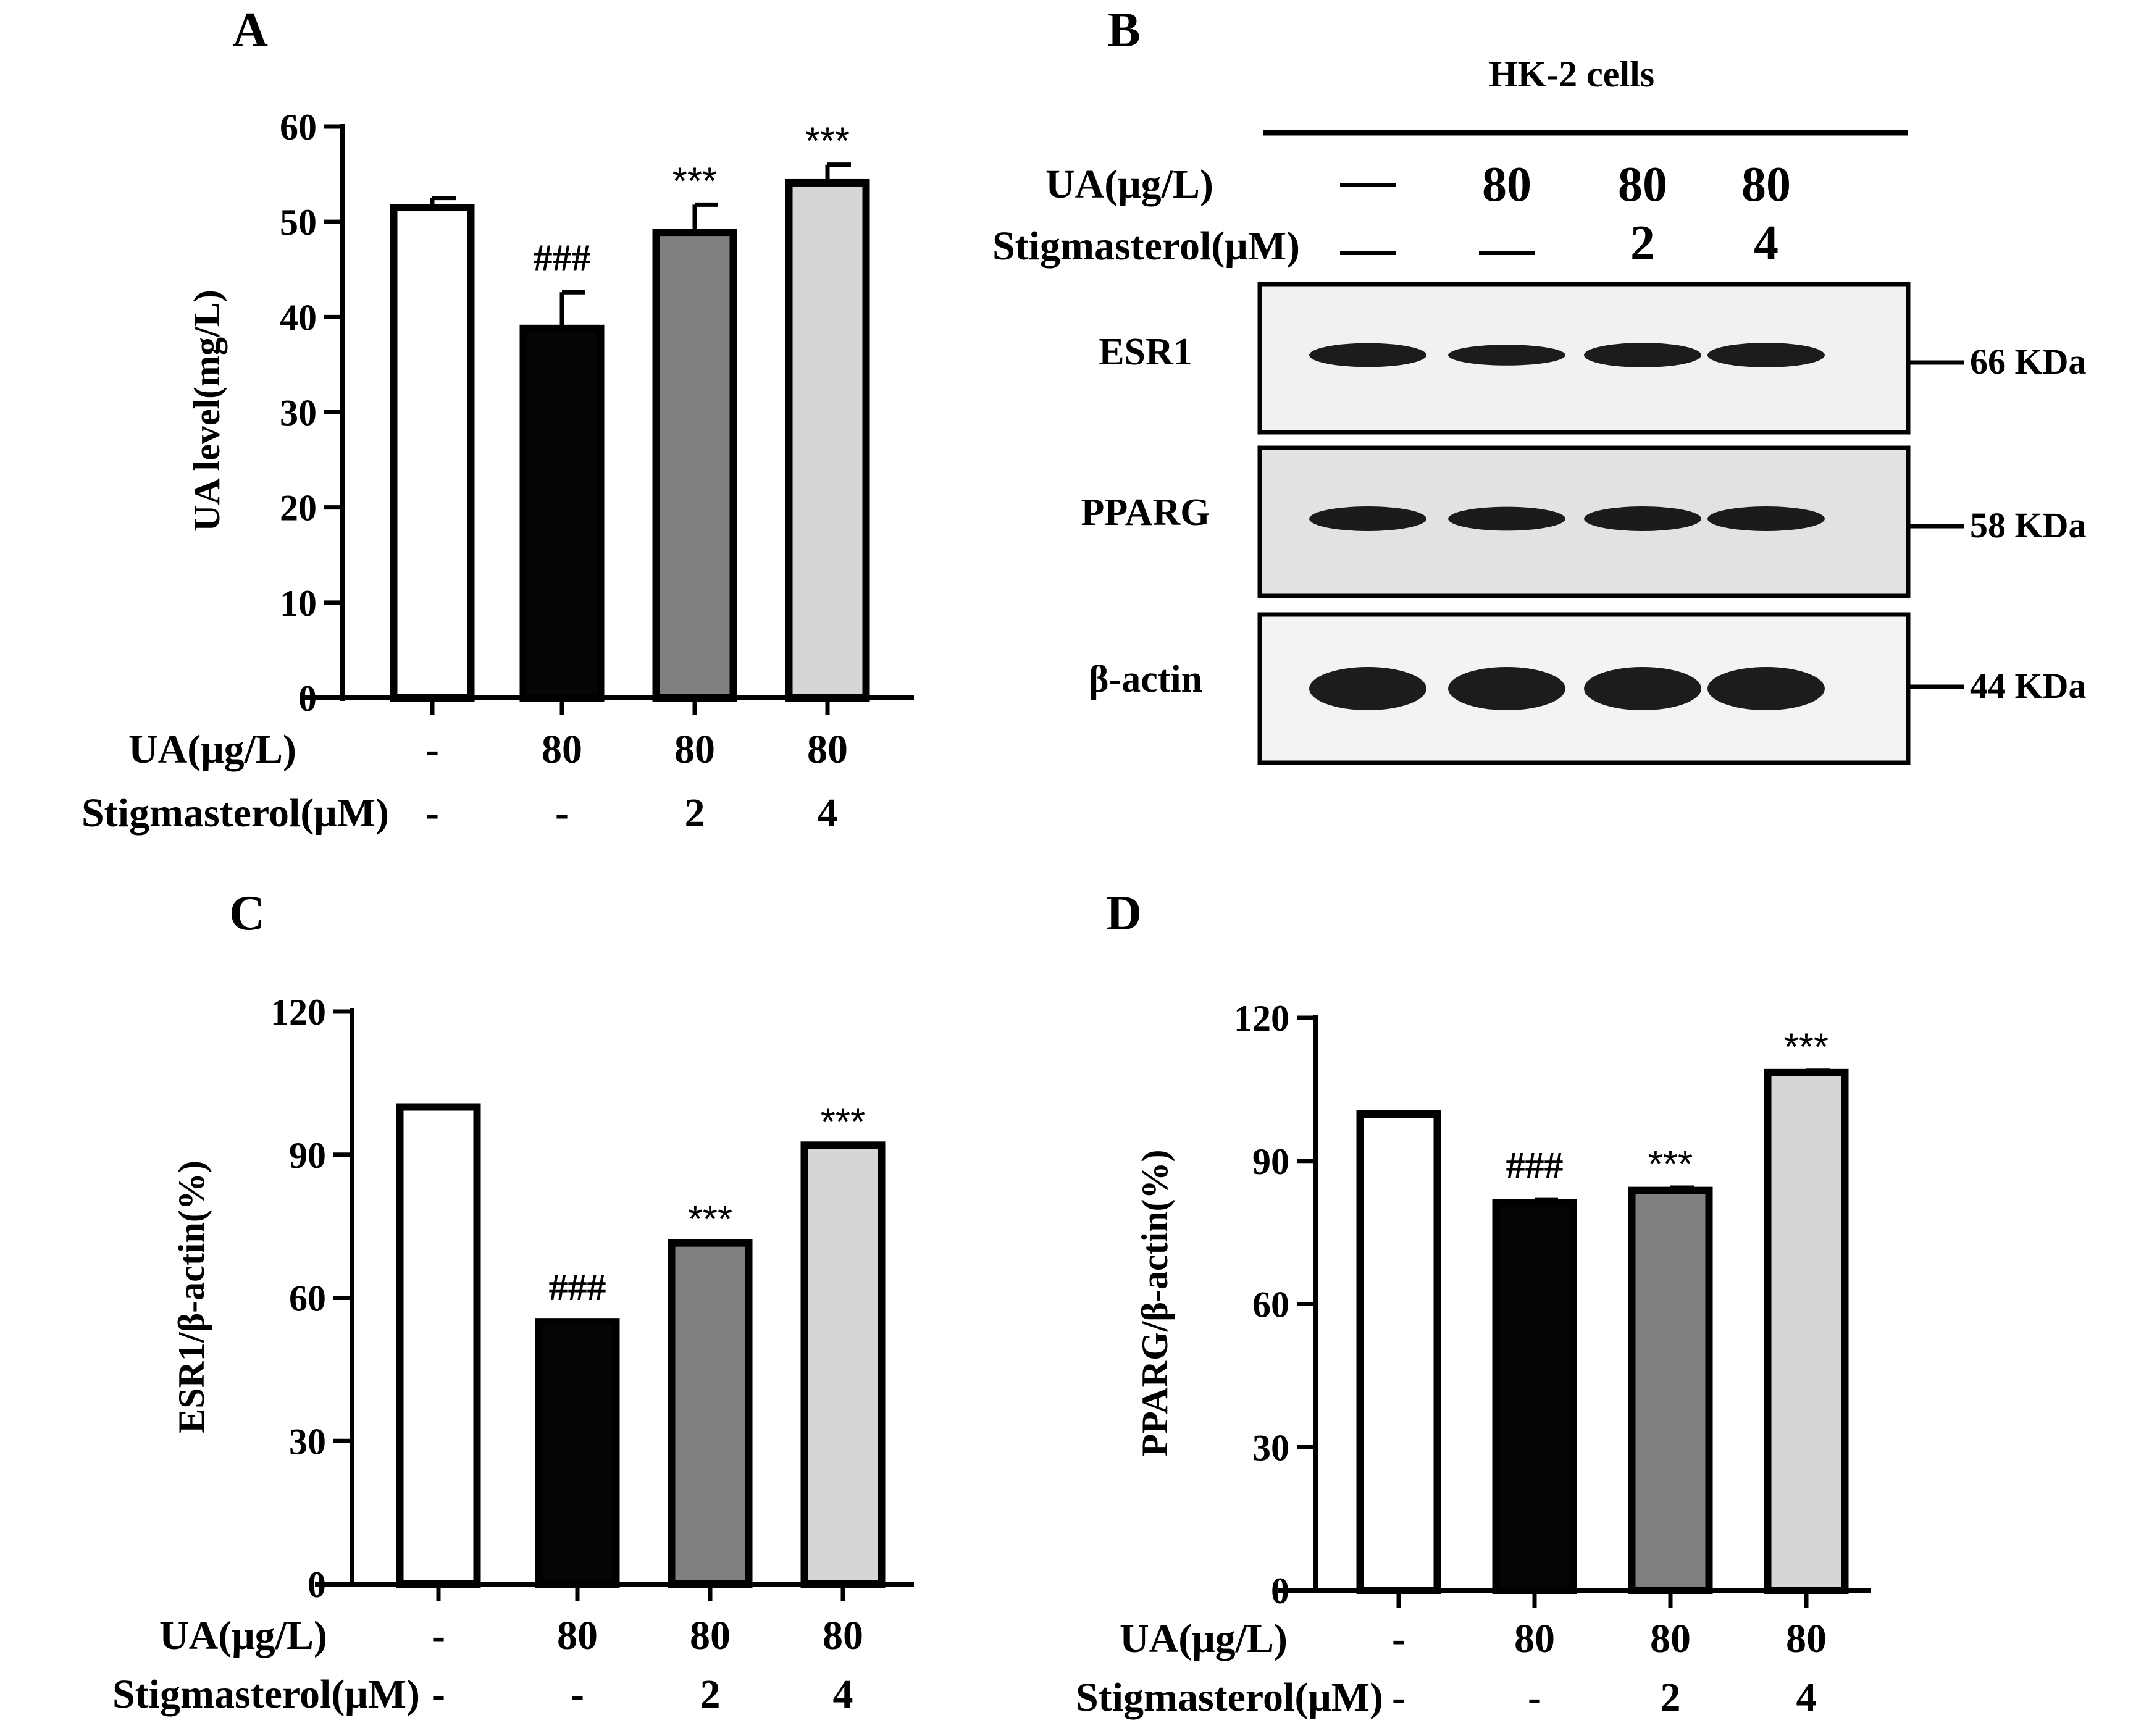  I want to click on panel-label-a: A, so click(250, 30).